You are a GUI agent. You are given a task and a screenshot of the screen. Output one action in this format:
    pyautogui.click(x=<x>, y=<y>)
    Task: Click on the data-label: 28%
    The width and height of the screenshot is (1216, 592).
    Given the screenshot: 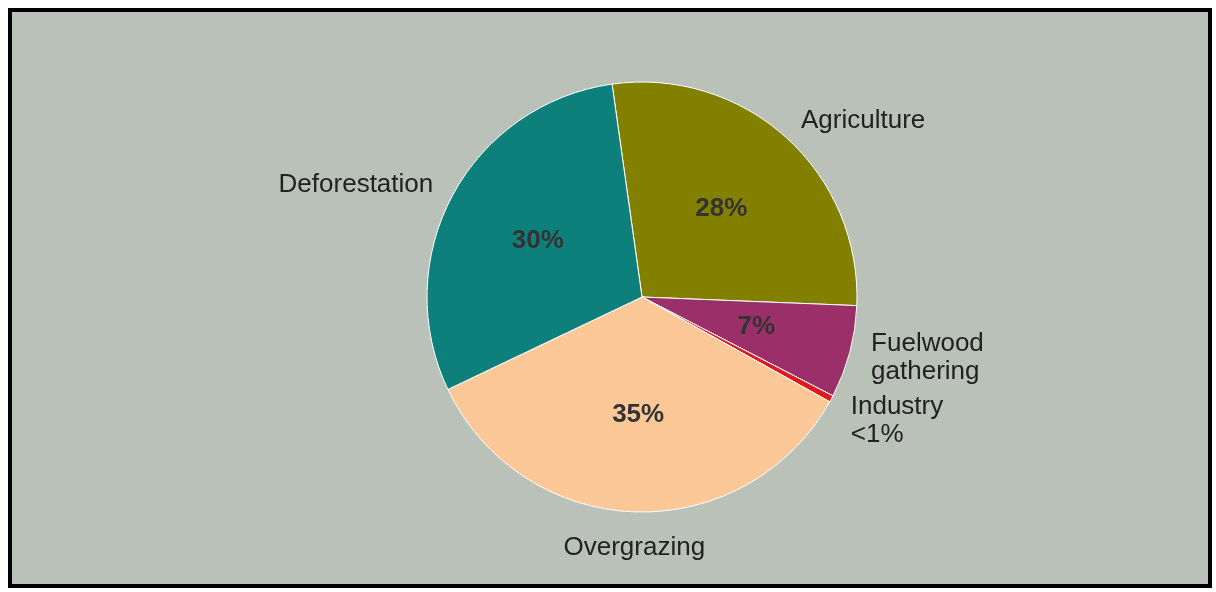 What is the action you would take?
    pyautogui.click(x=721, y=207)
    